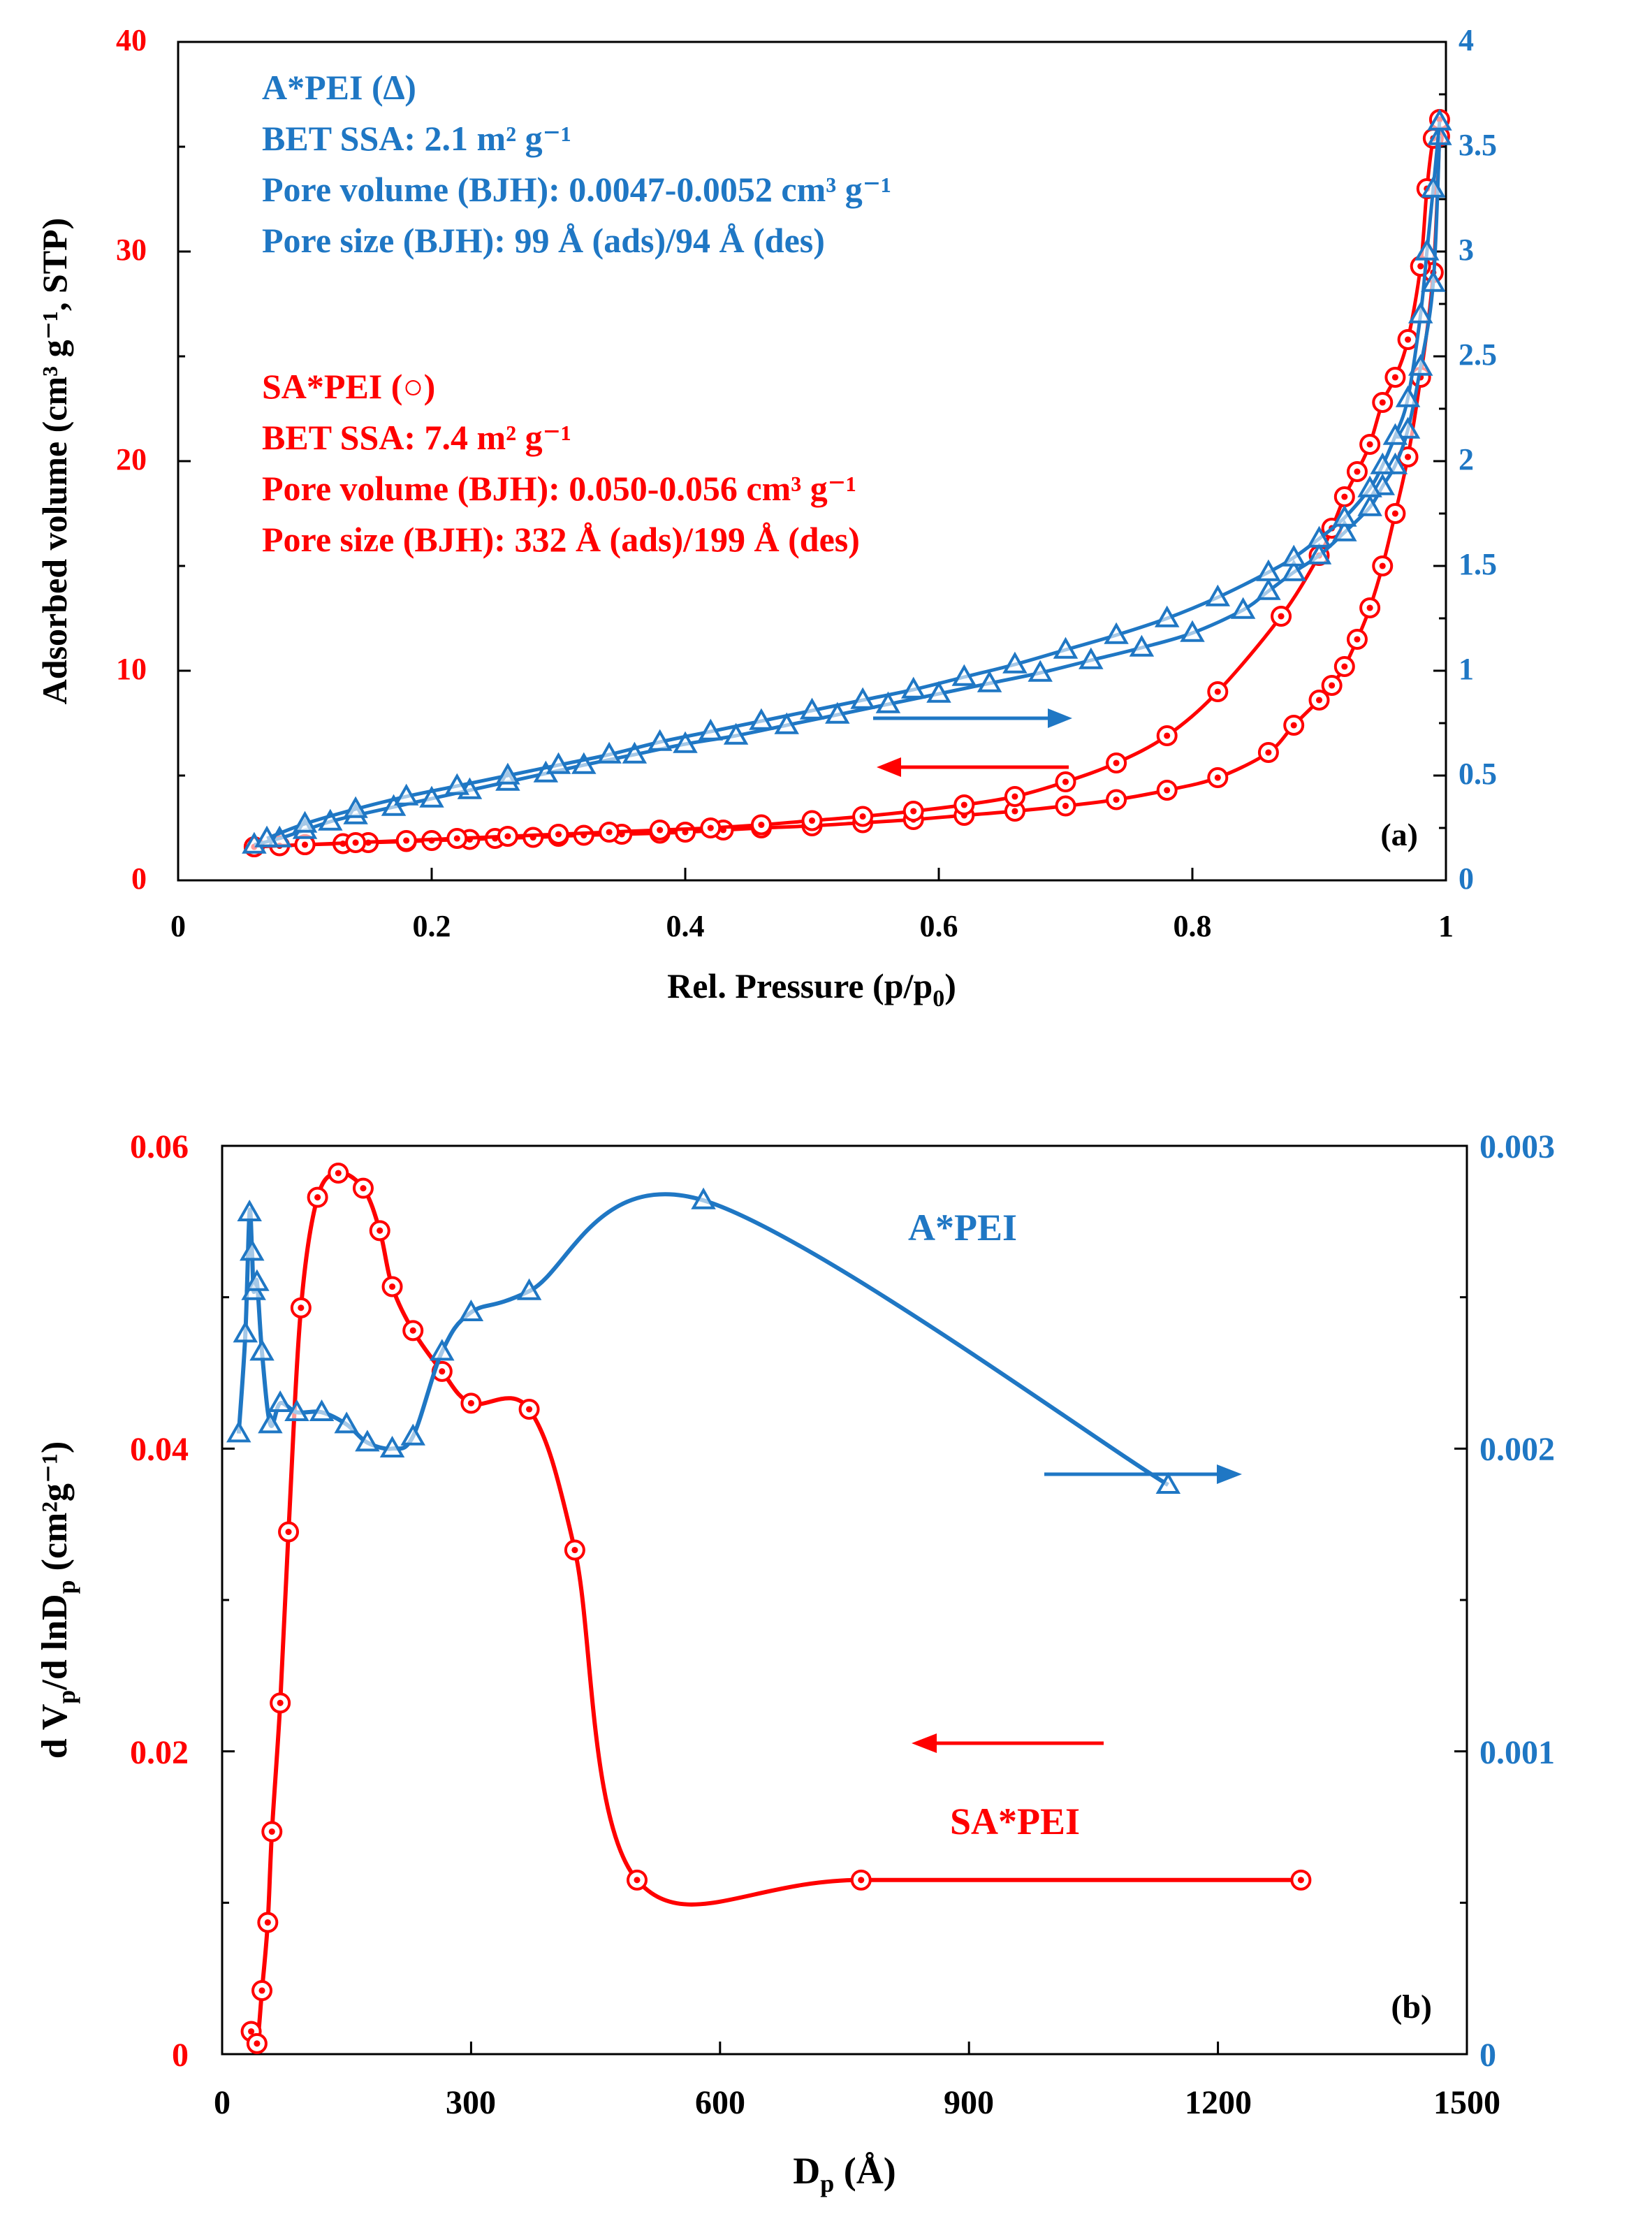 The width and height of the screenshot is (1652, 2233). I want to click on y-left-tick-label: 20, so click(131, 460).